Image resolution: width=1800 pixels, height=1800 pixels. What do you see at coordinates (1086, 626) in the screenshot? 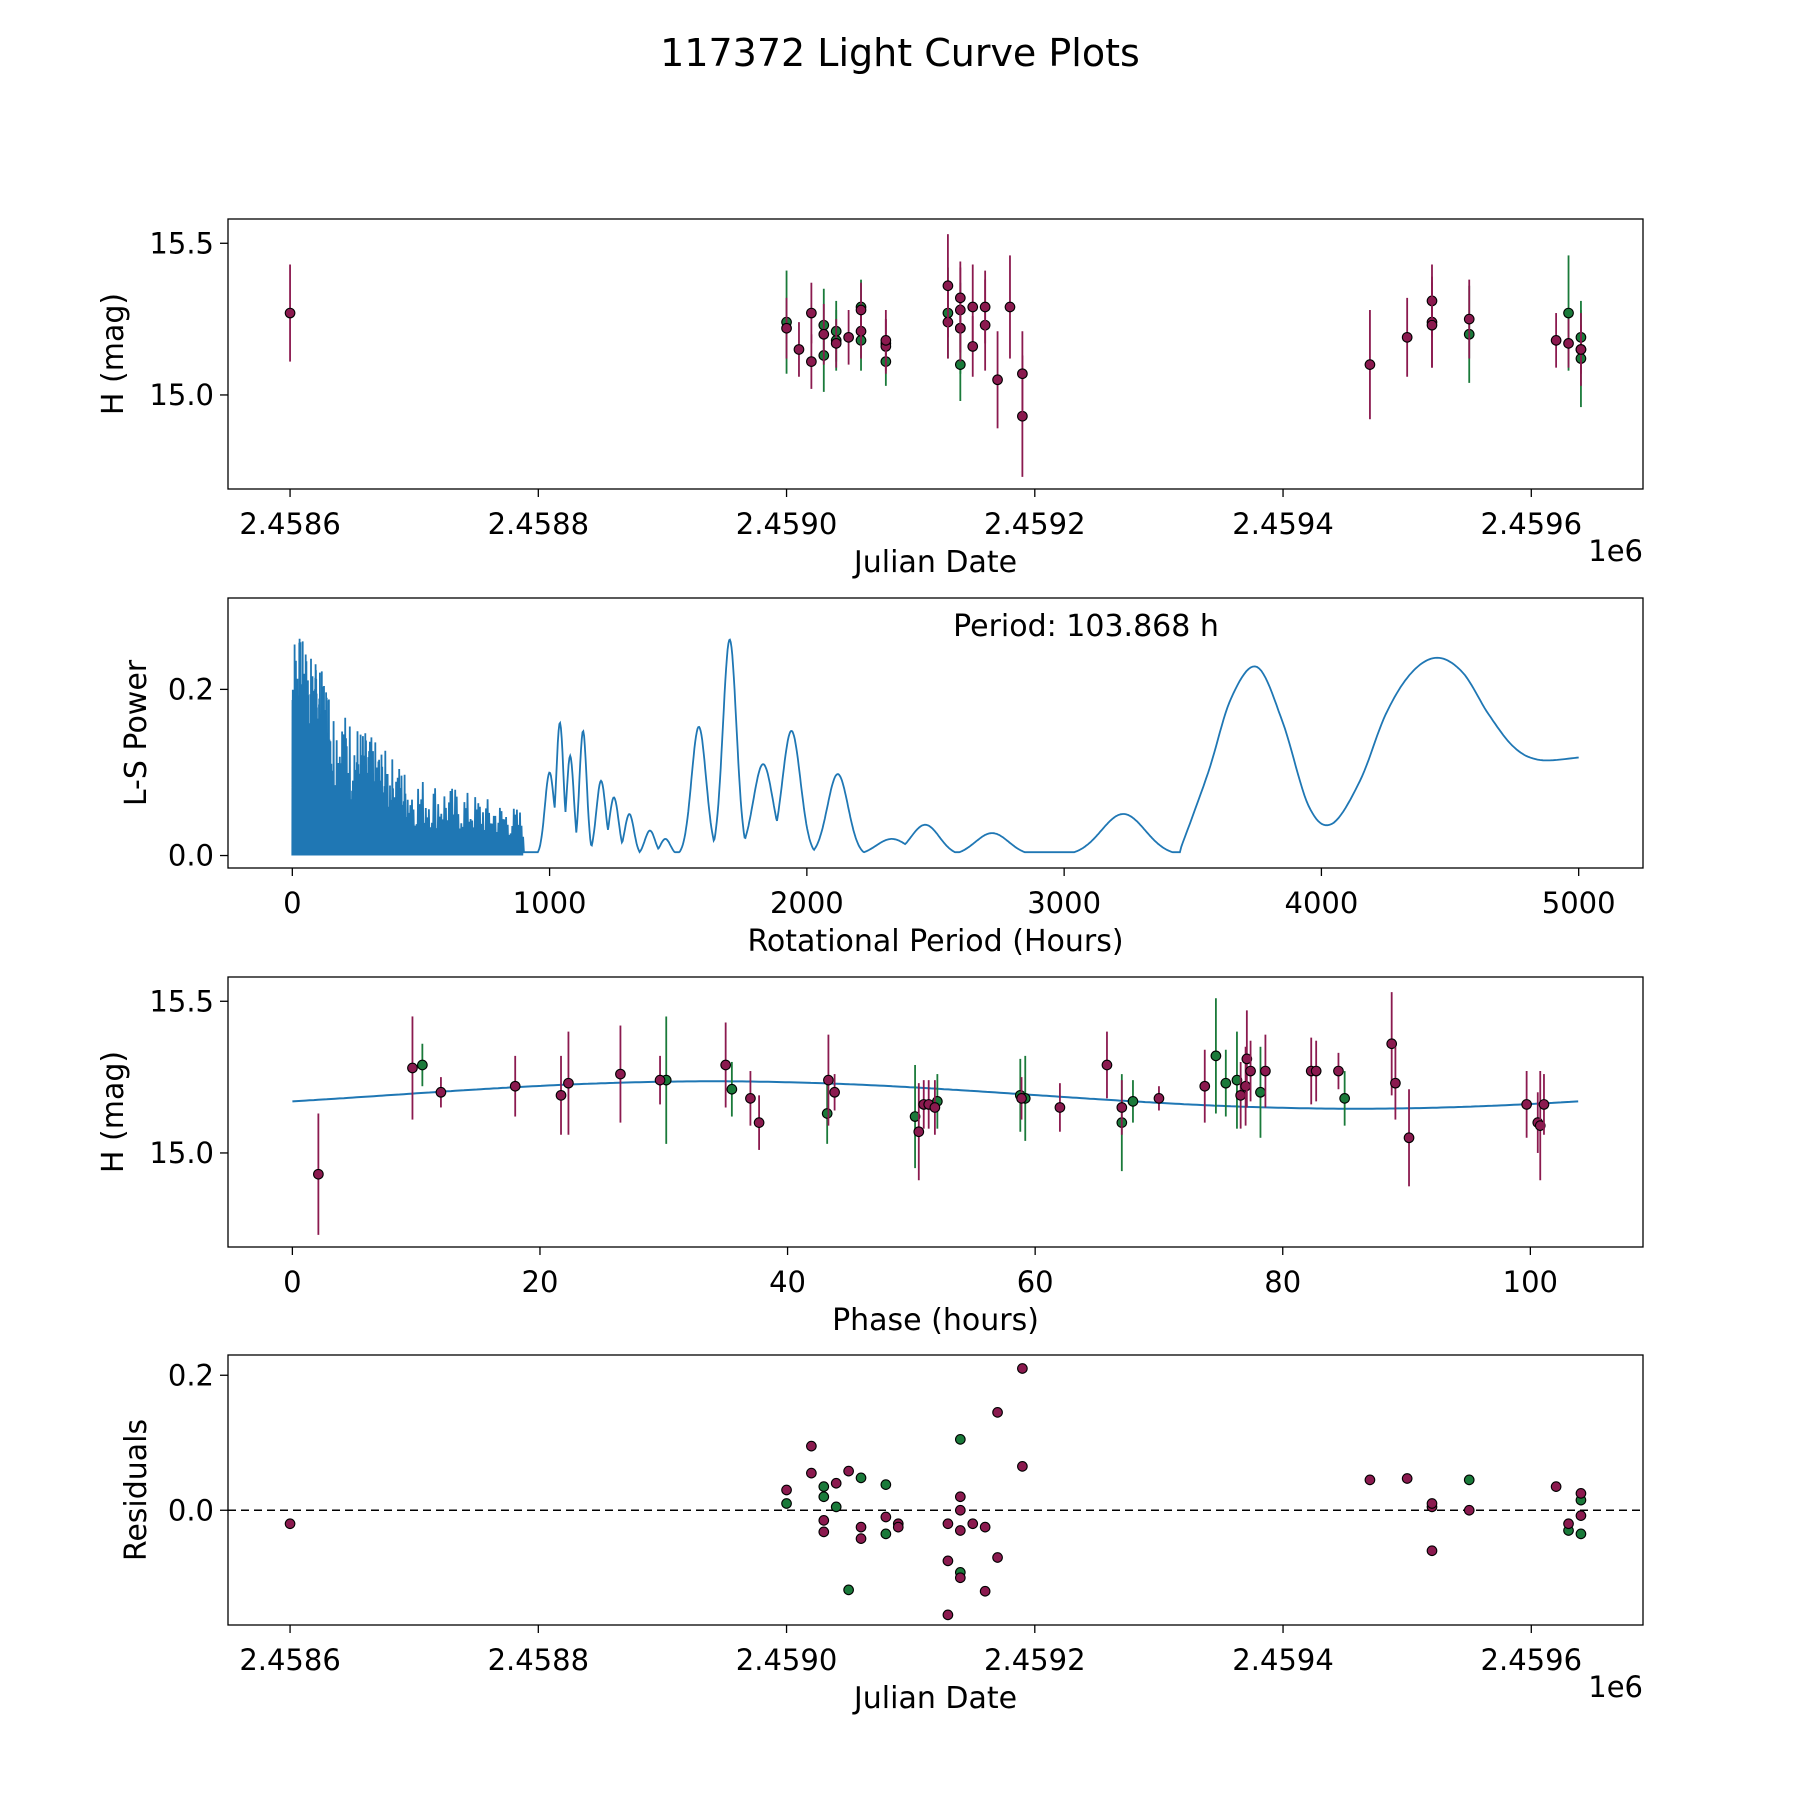
I see `period-annotation: Period: 103.868 h` at bounding box center [1086, 626].